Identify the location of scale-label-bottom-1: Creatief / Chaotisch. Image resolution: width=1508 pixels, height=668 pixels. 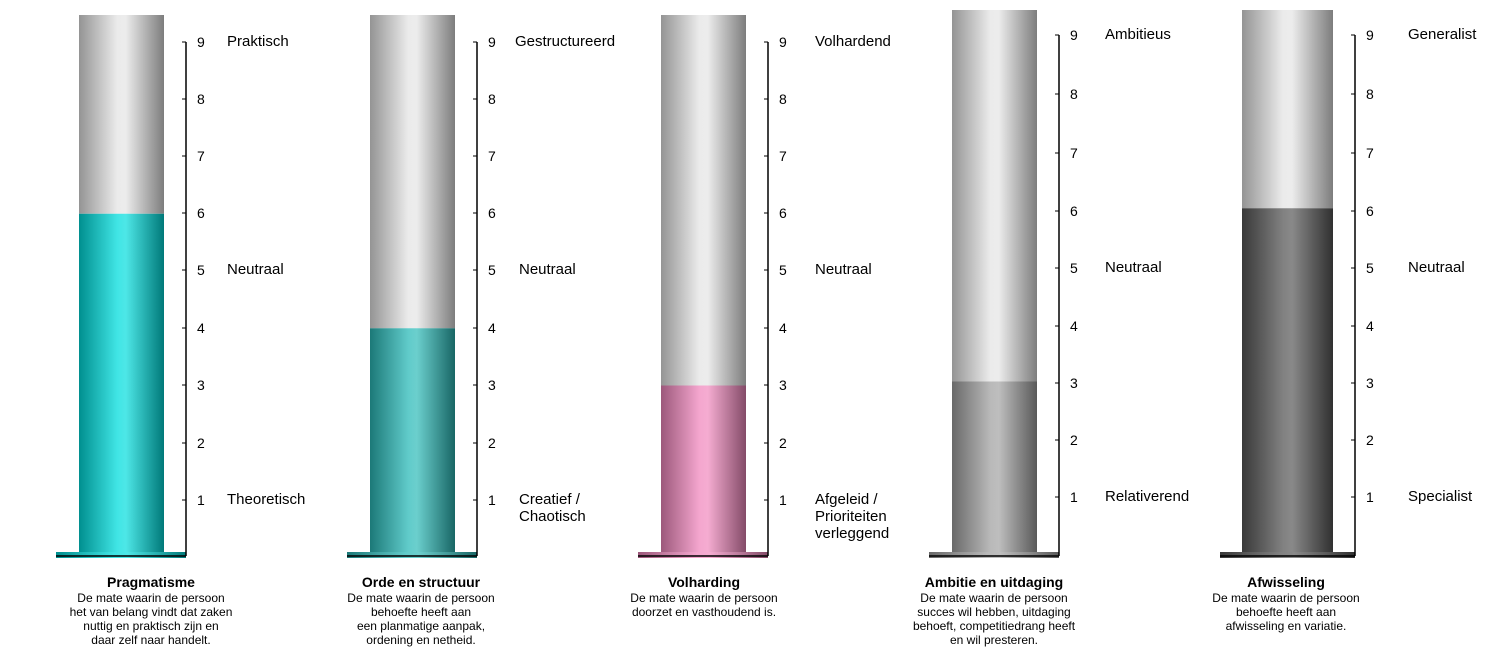
(552, 508).